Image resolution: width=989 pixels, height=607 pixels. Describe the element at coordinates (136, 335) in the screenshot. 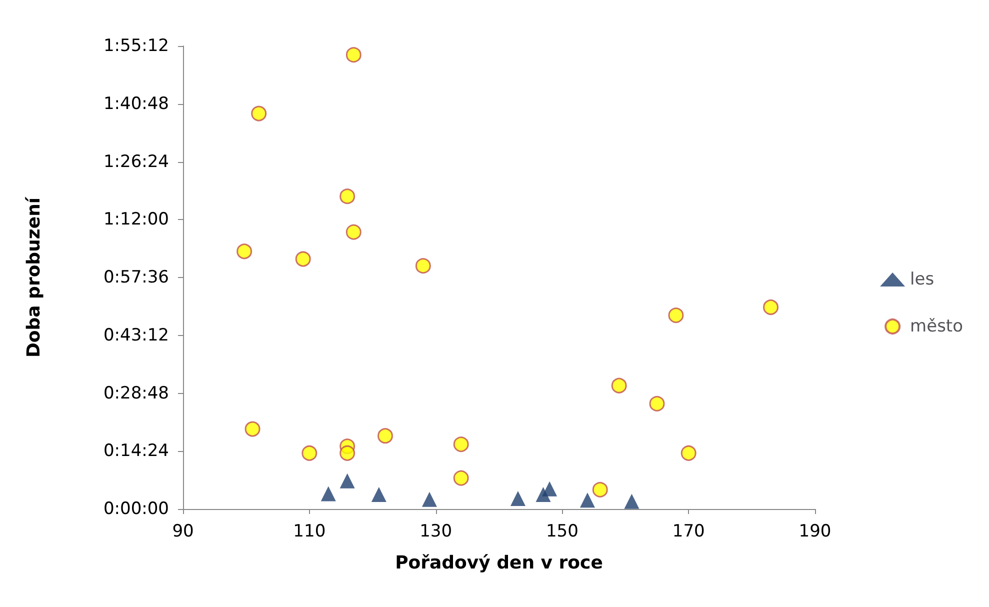

I see `y-tick-label: 0:43:12` at that location.